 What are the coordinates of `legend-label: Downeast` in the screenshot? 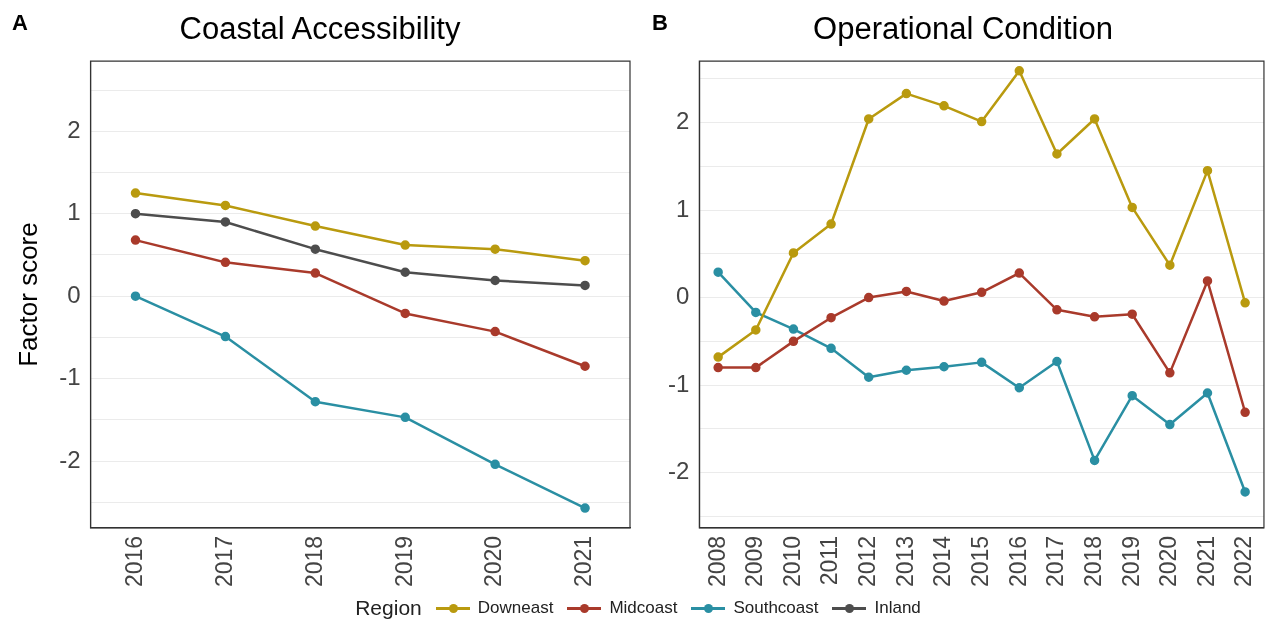 It's located at (515, 608).